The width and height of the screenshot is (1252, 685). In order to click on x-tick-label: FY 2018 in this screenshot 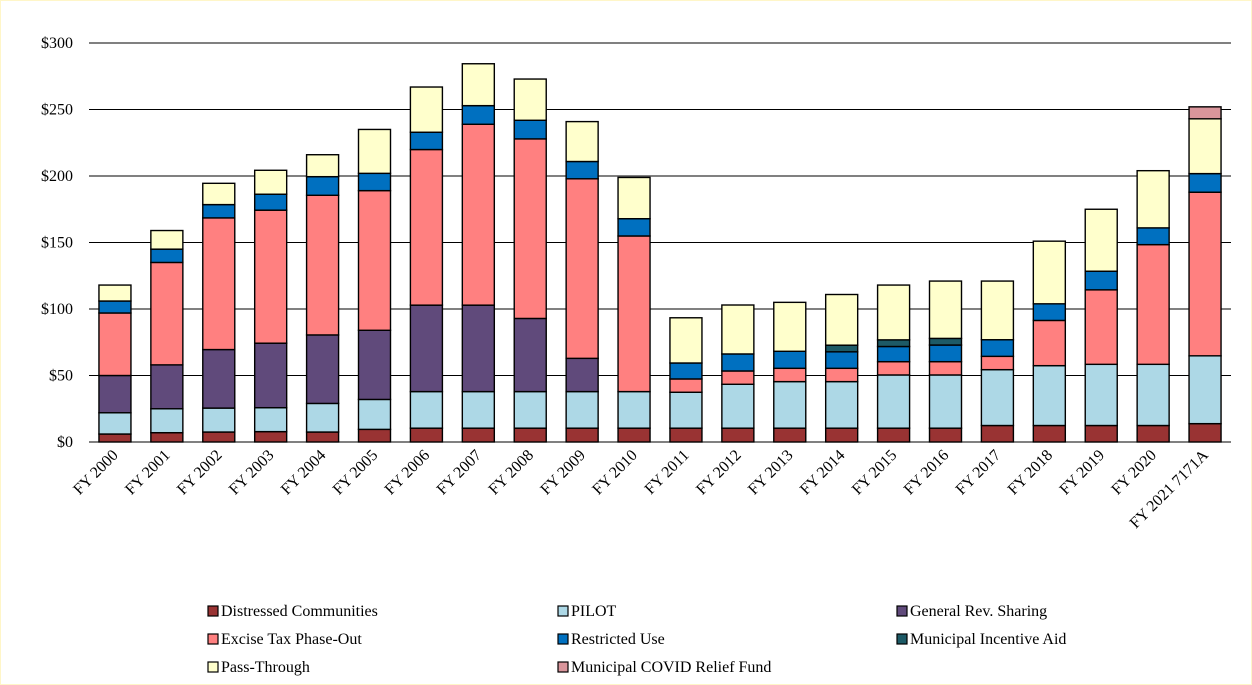, I will do `click(1031, 473)`.